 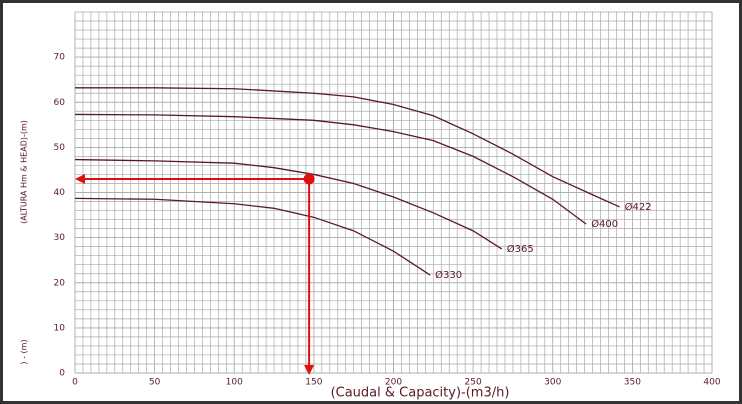 I want to click on operating-point, so click(x=309, y=179).